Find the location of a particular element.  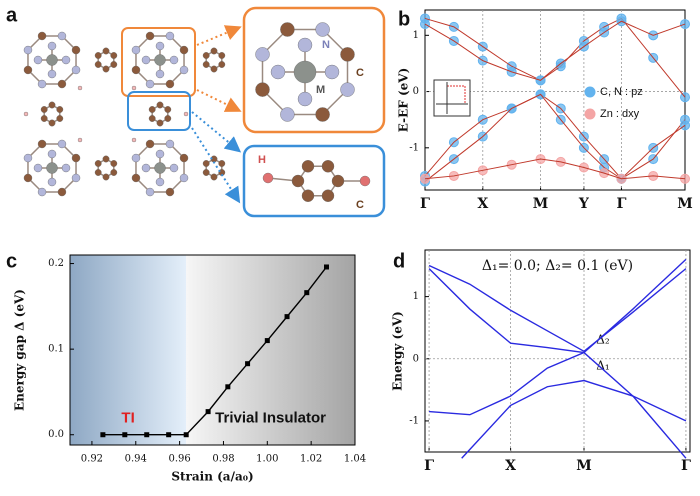

region is located at coordinates (270, 350).